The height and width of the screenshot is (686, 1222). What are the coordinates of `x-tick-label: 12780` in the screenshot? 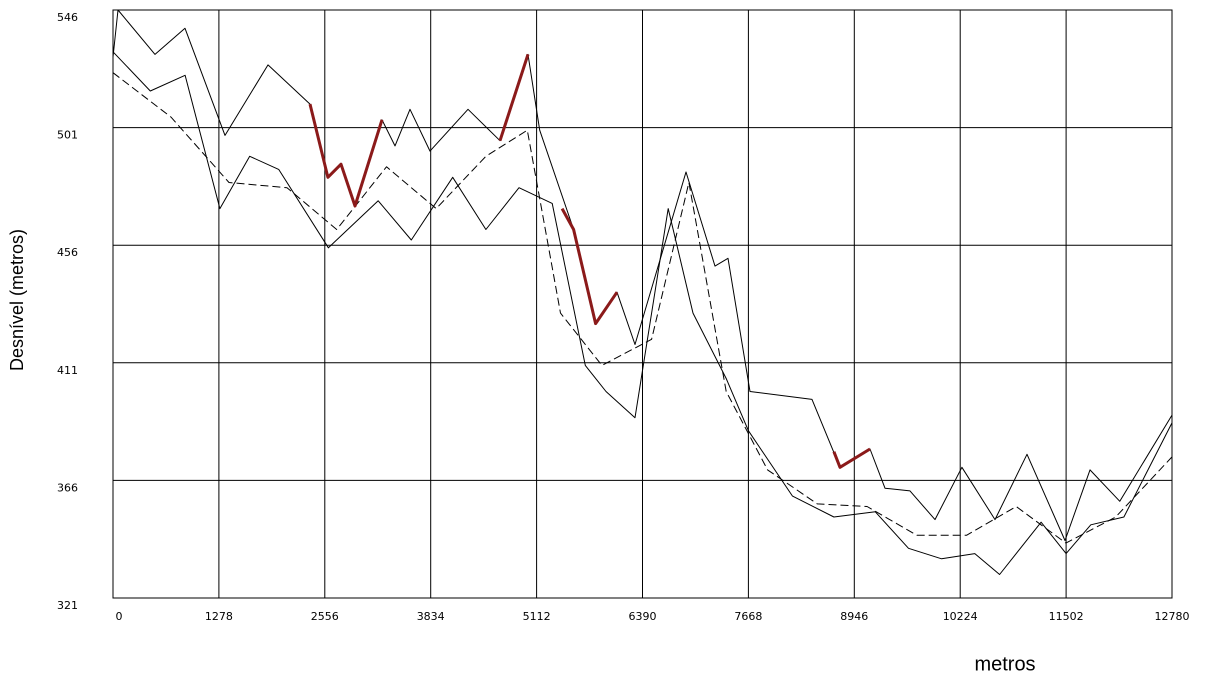 It's located at (1172, 616).